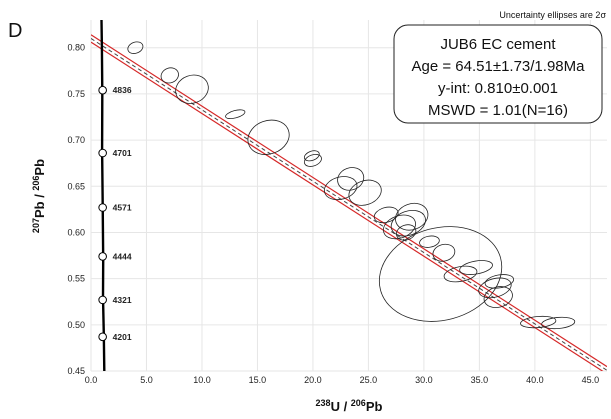 The height and width of the screenshot is (419, 611). I want to click on x-tick-label: 15.0, so click(258, 380).